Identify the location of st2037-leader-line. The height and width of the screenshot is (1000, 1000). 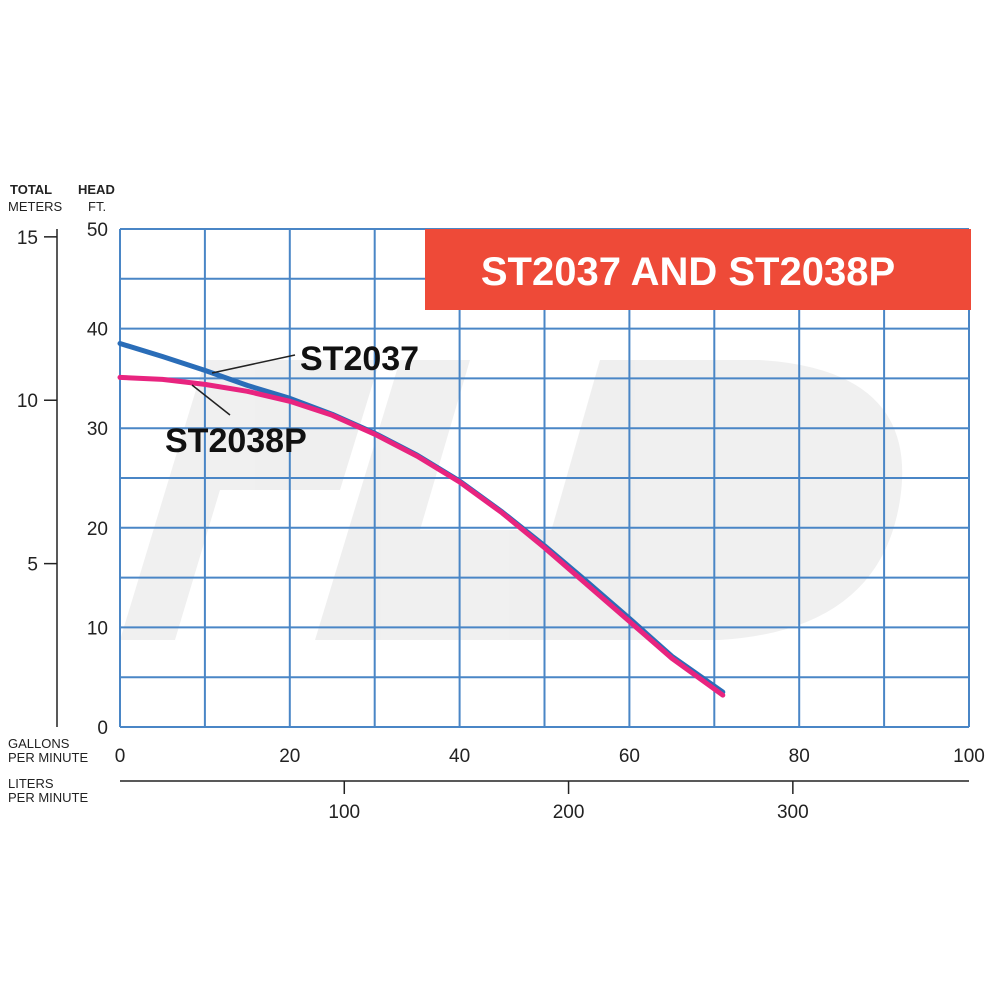
(253, 364).